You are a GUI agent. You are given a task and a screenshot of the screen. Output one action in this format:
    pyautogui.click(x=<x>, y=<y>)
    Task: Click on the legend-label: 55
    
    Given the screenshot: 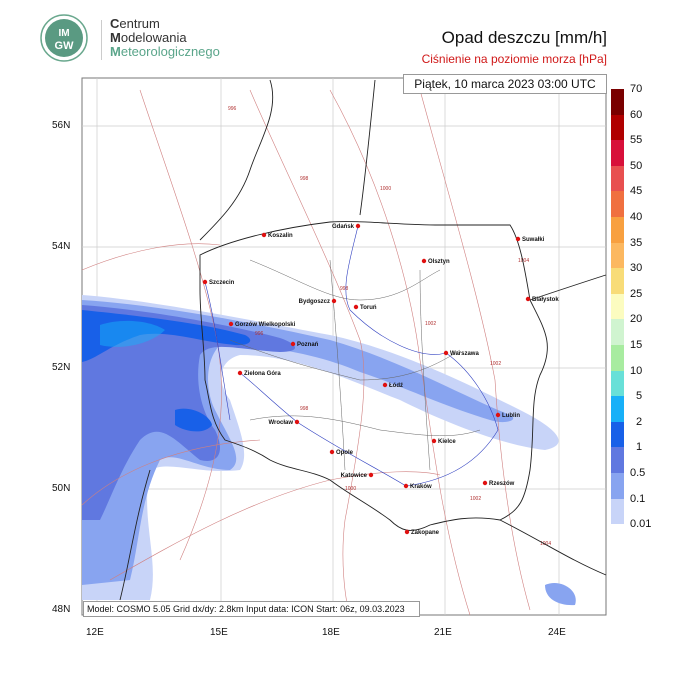 What is the action you would take?
    pyautogui.click(x=636, y=140)
    